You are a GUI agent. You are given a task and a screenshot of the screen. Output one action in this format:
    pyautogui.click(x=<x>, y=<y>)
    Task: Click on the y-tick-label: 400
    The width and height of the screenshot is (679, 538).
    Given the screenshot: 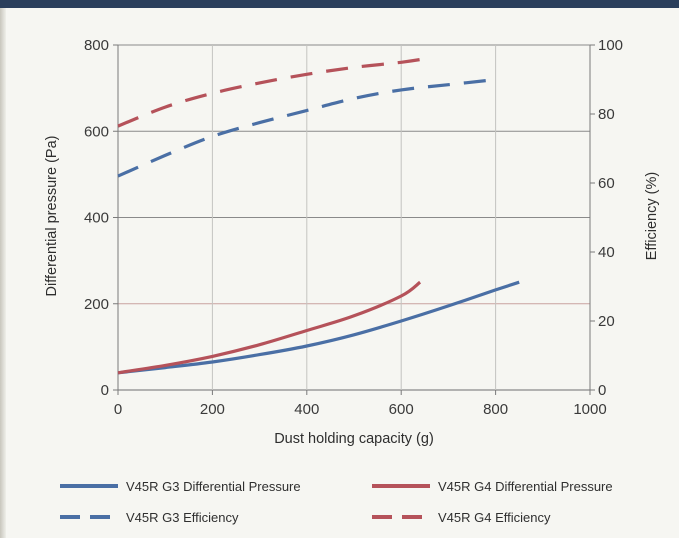 What is the action you would take?
    pyautogui.click(x=96, y=218)
    